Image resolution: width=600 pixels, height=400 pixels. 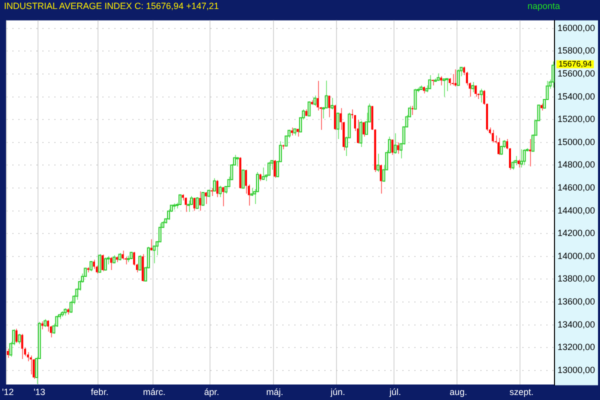 What do you see at coordinates (576, 279) in the screenshot?
I see `y-tick-label: 13800,00` at bounding box center [576, 279].